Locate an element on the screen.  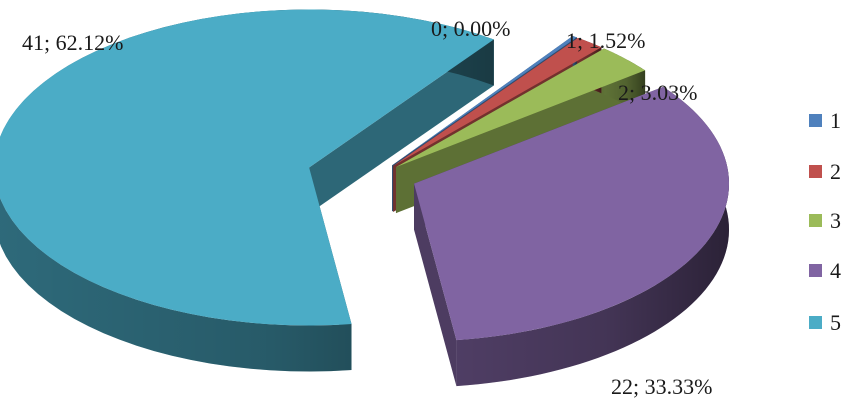
legend-label-5: 5 is located at coordinates (835, 322).